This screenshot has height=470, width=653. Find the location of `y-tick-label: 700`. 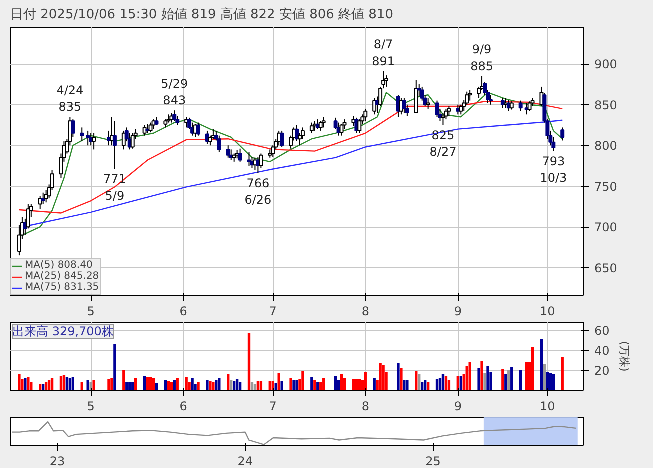

y-tick-label: 700 is located at coordinates (606, 227).